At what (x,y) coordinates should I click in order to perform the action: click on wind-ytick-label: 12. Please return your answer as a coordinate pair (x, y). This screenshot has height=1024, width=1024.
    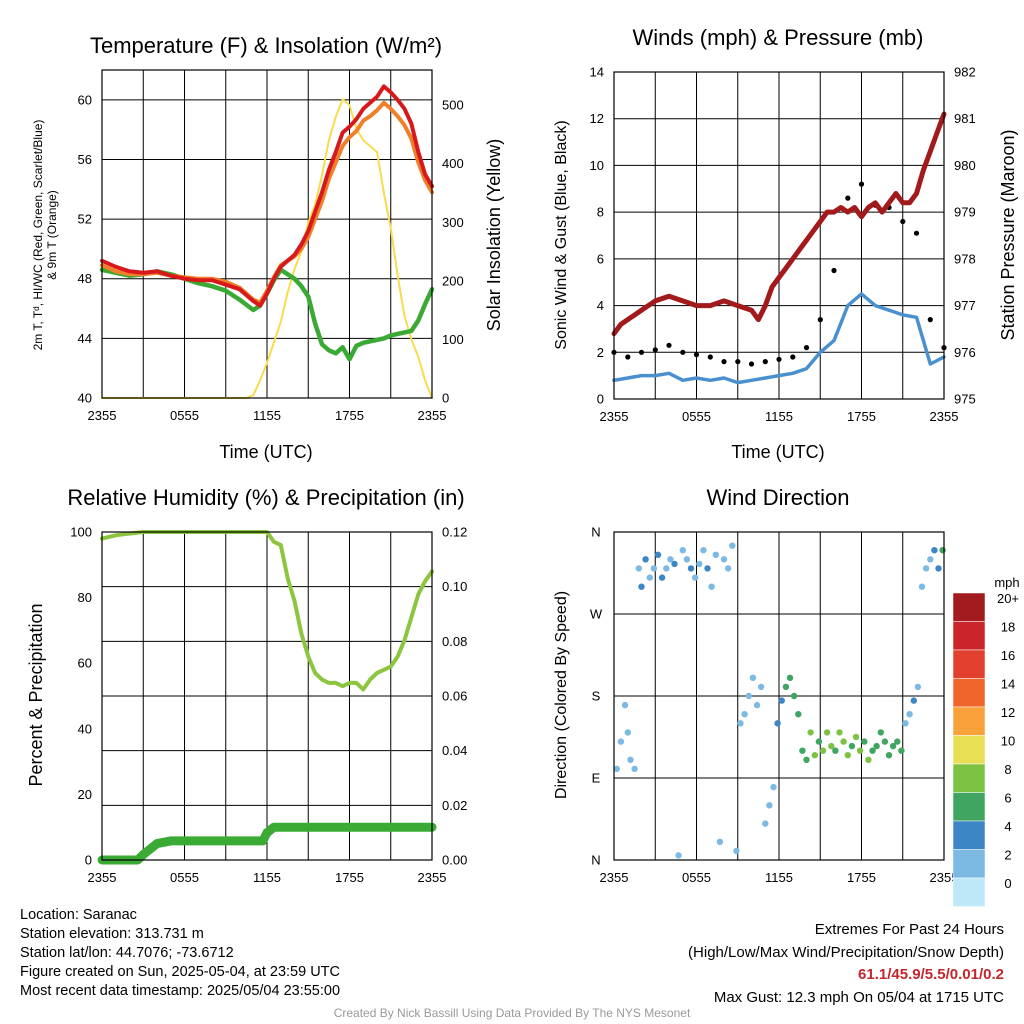
    Looking at the image, I should click on (597, 118).